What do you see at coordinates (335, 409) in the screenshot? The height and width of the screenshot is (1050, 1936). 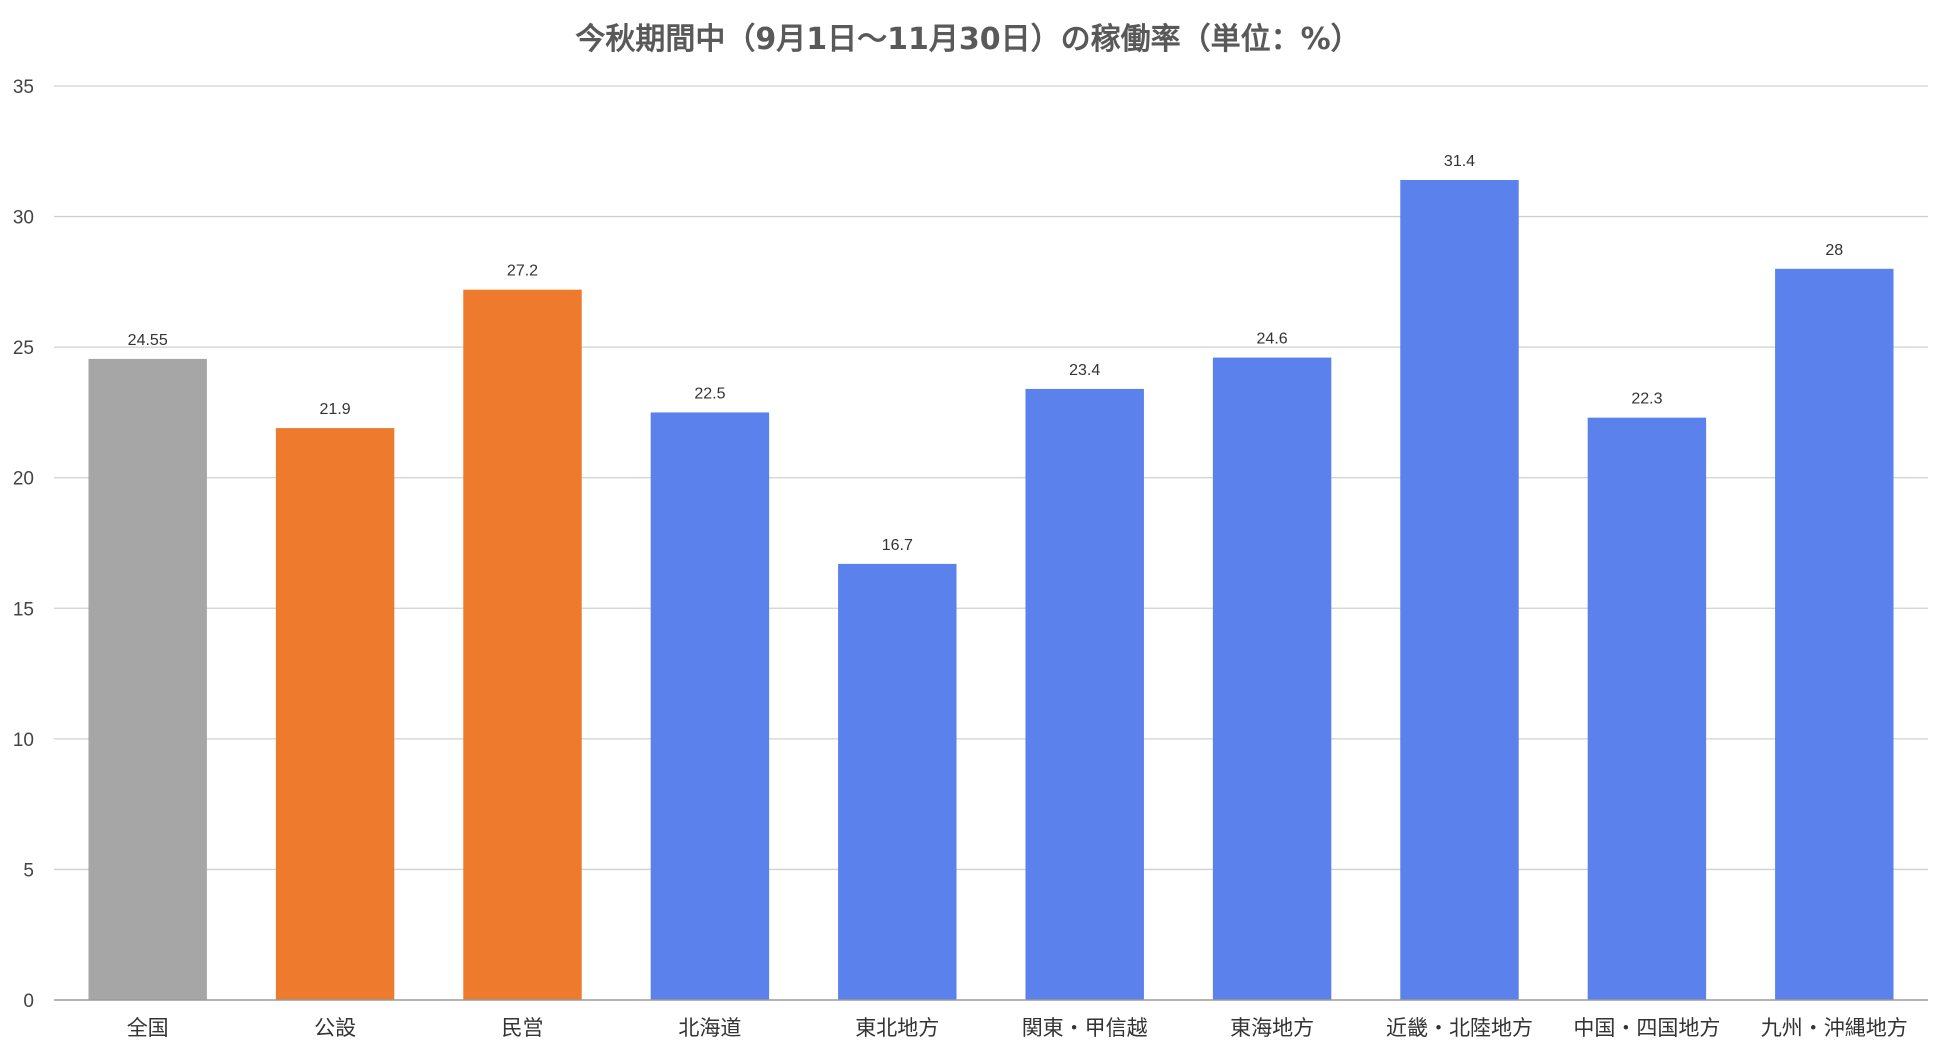 I see `data-label: 21.9` at bounding box center [335, 409].